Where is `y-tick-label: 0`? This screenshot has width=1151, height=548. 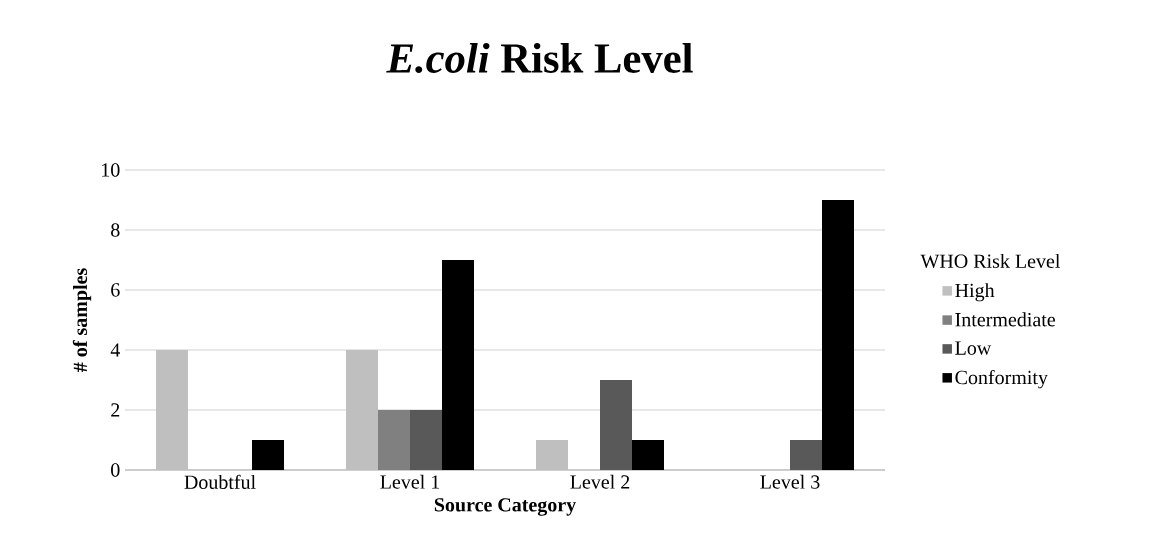
y-tick-label: 0 is located at coordinates (115, 470).